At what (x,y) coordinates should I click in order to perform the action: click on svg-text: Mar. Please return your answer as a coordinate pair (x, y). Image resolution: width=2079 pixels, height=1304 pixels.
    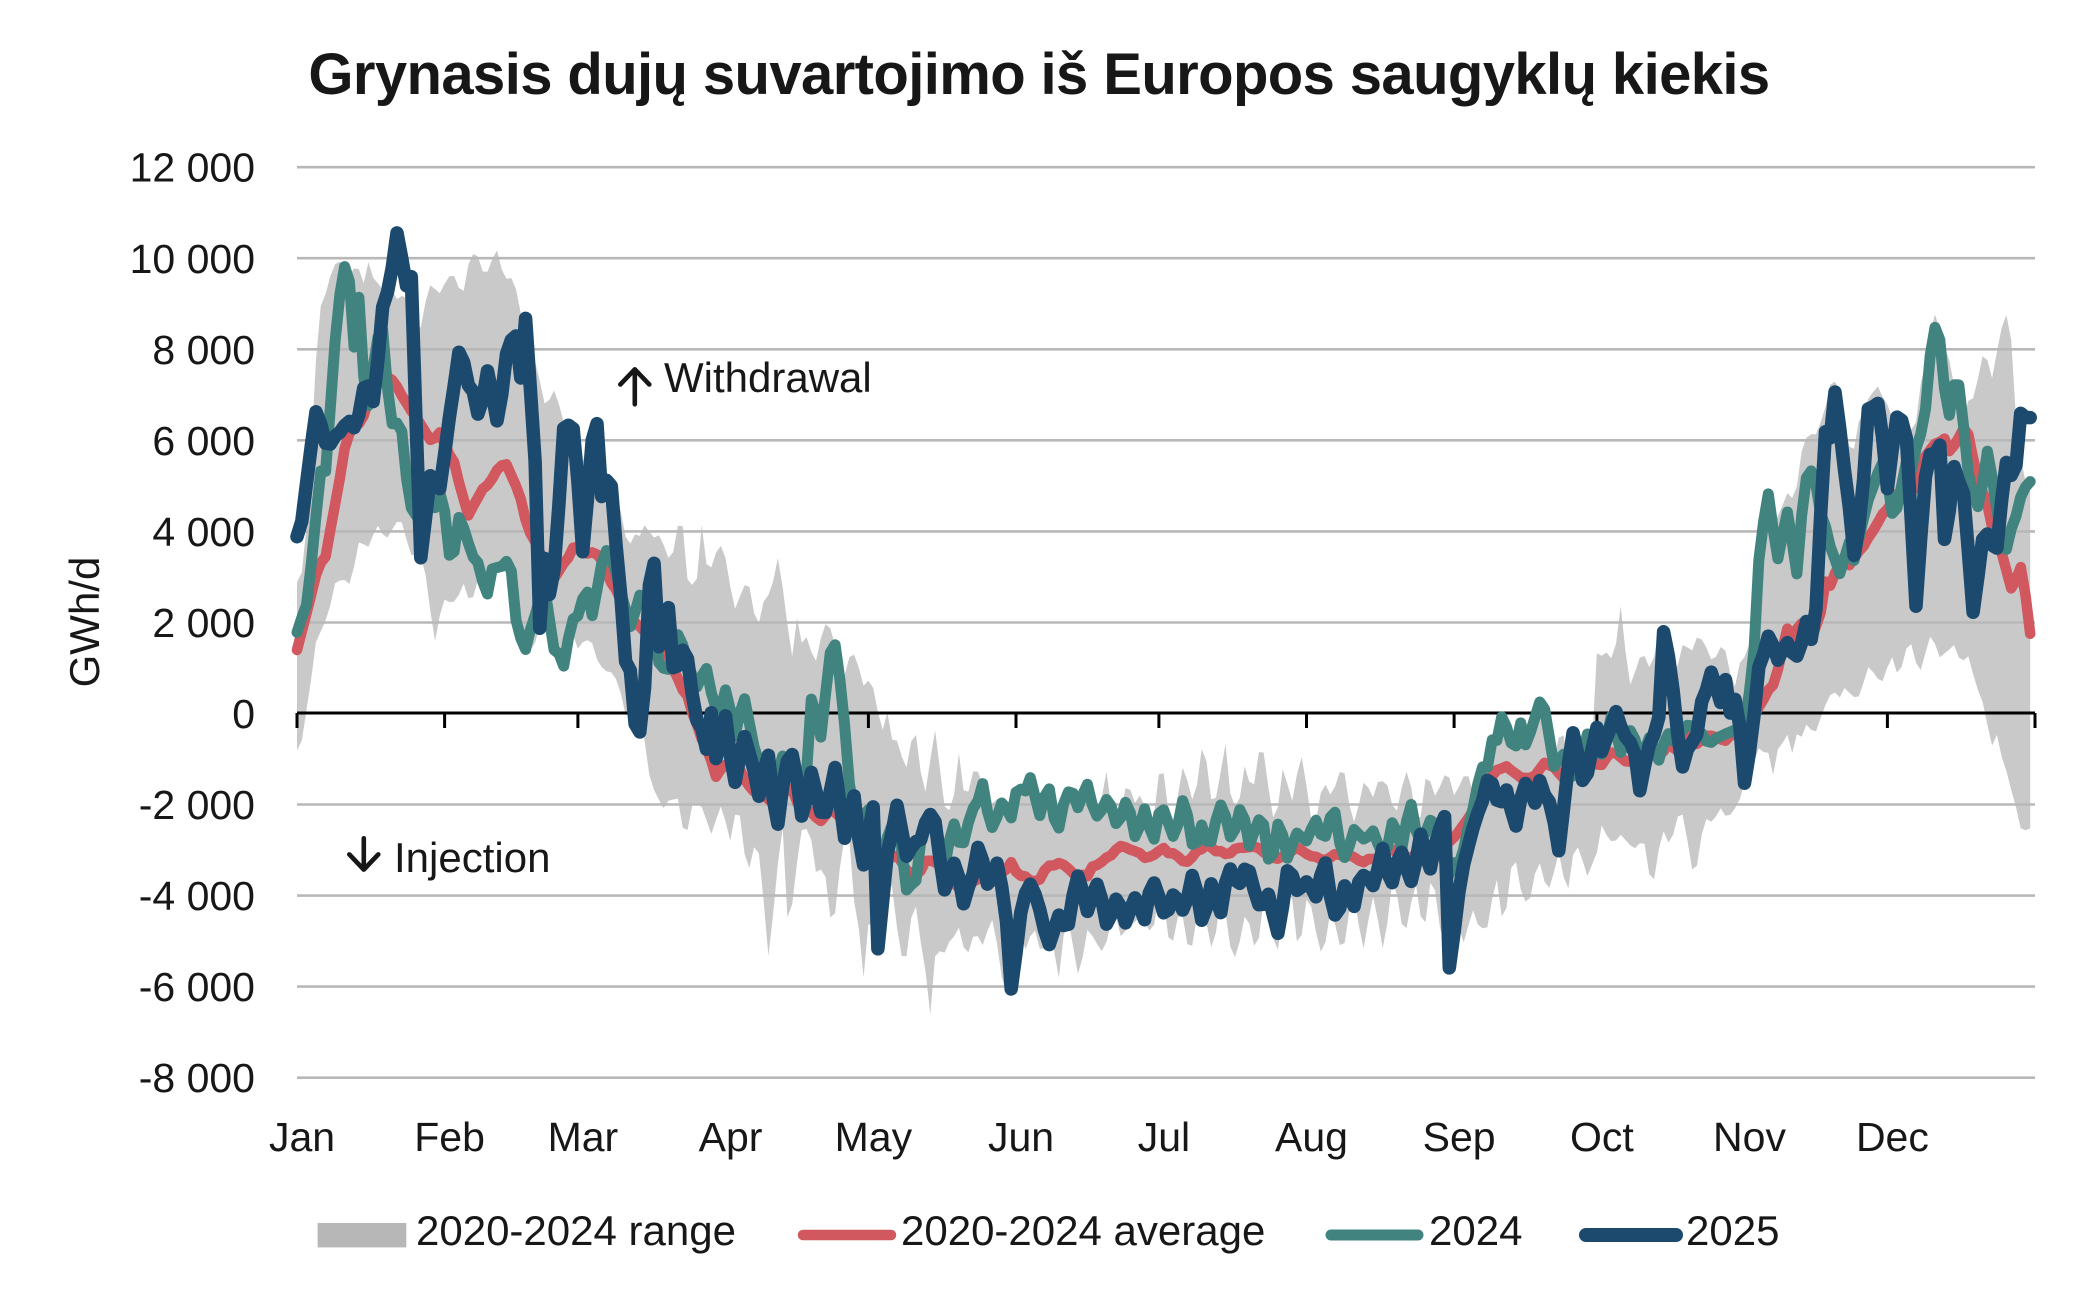
    Looking at the image, I should click on (583, 1137).